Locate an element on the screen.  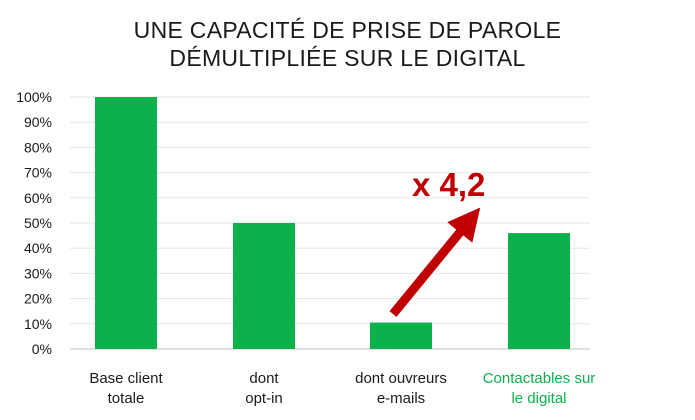
y-tick-label: 30% is located at coordinates (38, 273).